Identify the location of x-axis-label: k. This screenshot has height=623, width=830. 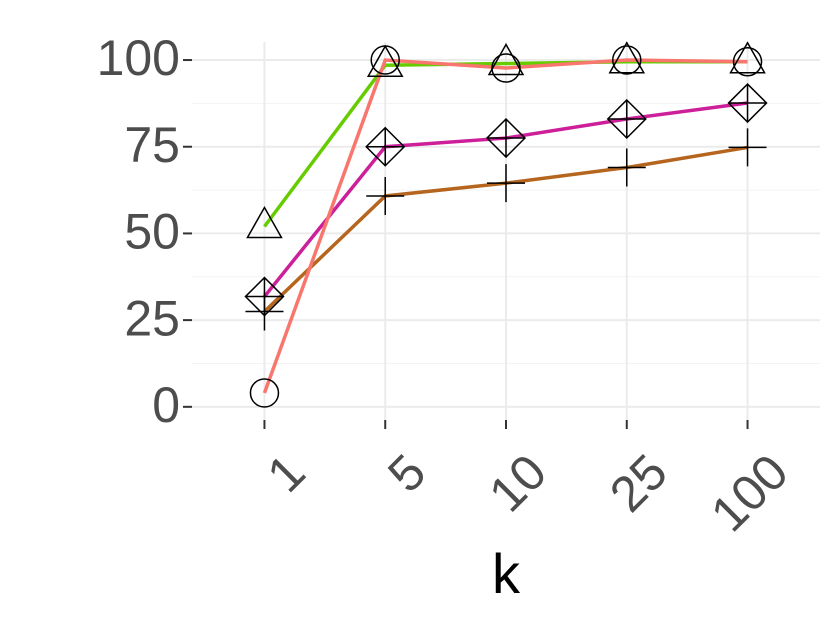
(506, 573).